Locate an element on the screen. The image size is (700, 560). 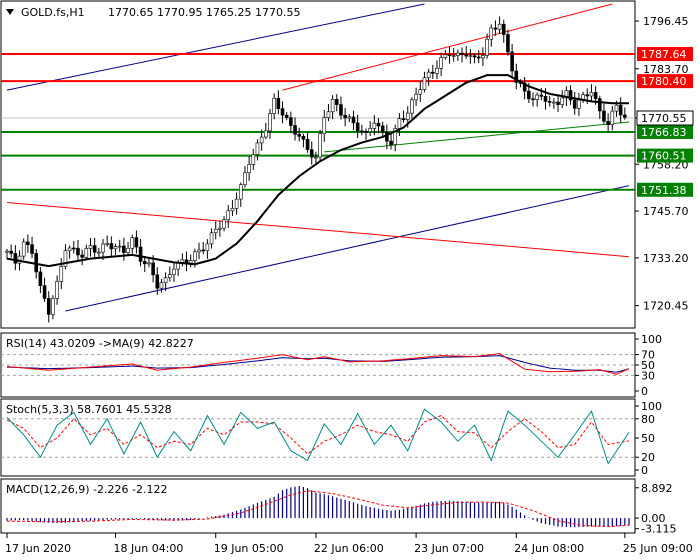
current-price-label: 1770.55 is located at coordinates (664, 118).